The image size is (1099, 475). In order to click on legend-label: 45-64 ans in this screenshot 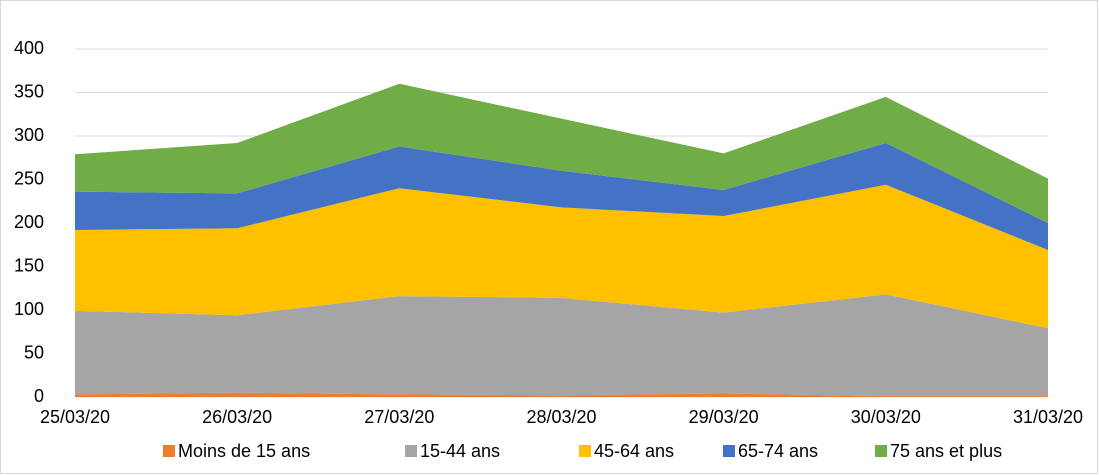, I will do `click(634, 451)`.